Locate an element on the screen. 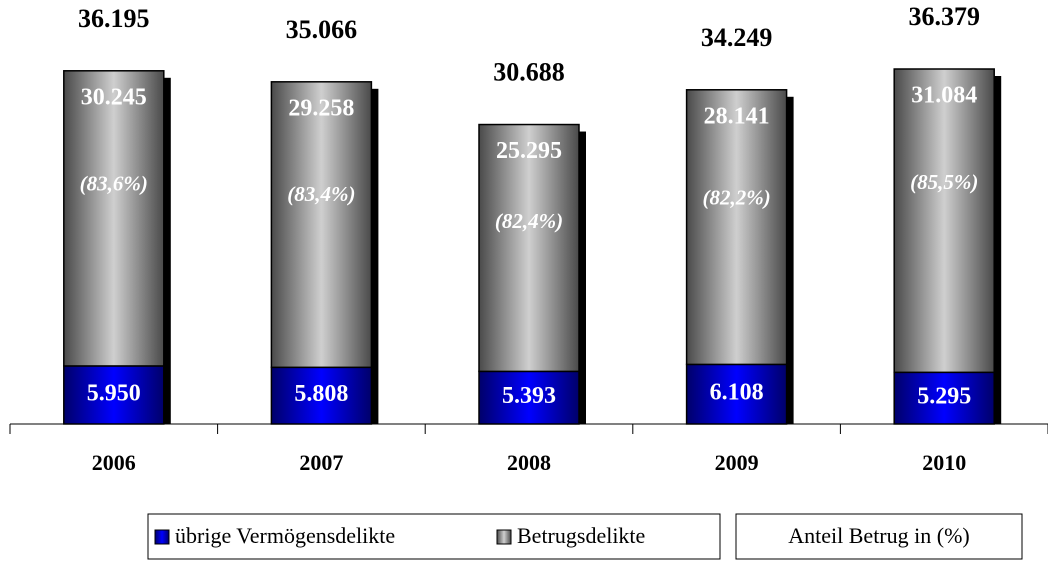 This screenshot has height=562, width=1048. value-label: 31.084 is located at coordinates (944, 96).